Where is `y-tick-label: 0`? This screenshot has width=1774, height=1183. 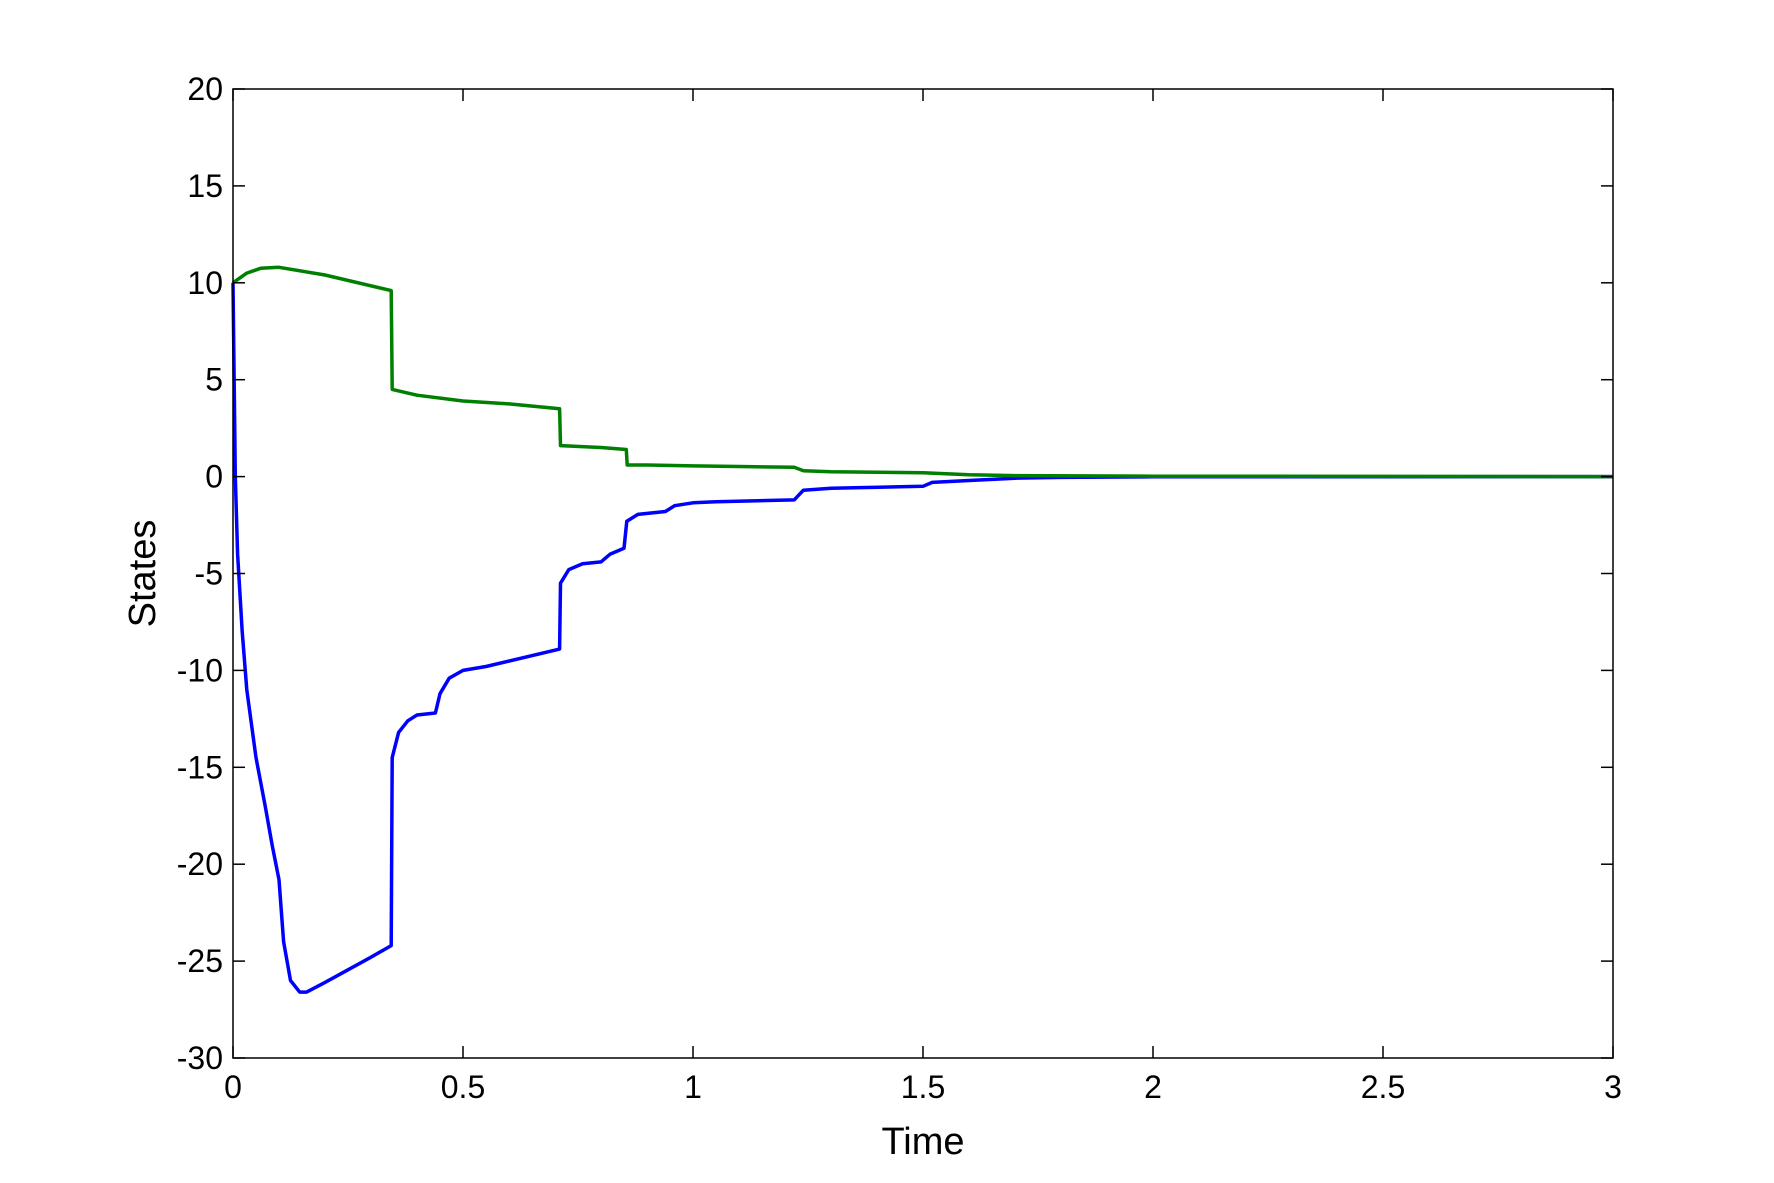
y-tick-label: 0 is located at coordinates (214, 477).